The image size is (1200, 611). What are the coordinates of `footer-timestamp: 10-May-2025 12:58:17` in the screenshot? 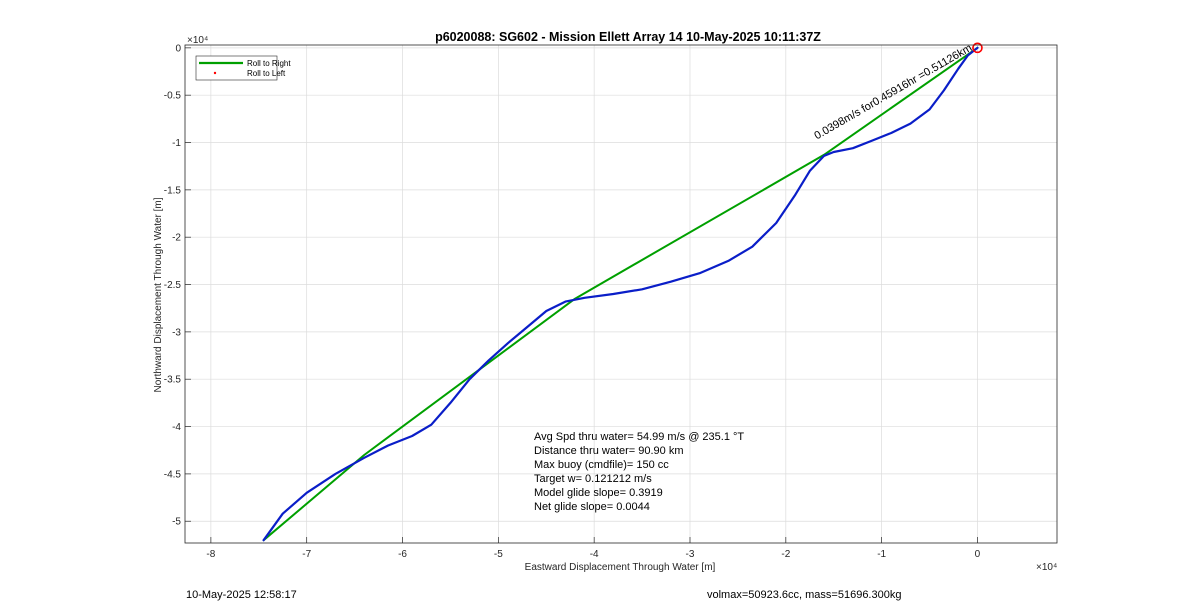 It's located at (241, 595).